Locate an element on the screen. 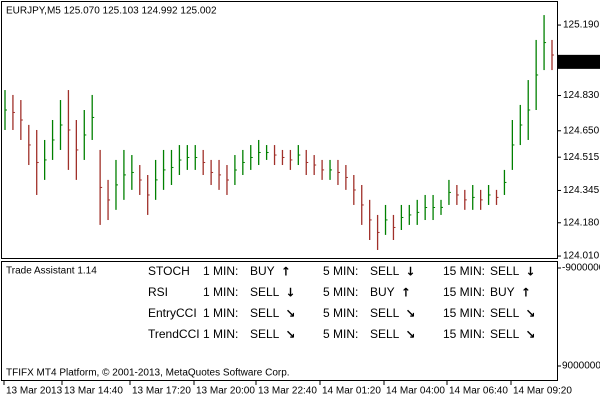  indicator-name: Trade Assistant 1.14 is located at coordinates (51, 271).